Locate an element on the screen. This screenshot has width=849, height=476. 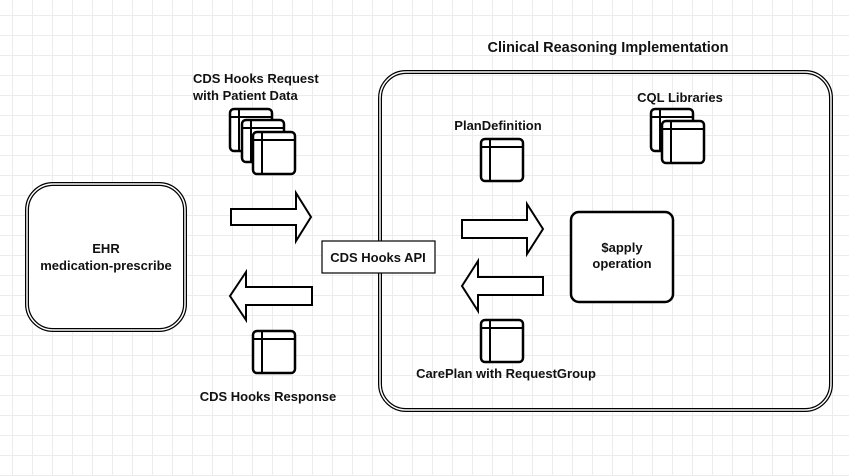
apply-label: $apply is located at coordinates (622, 247).